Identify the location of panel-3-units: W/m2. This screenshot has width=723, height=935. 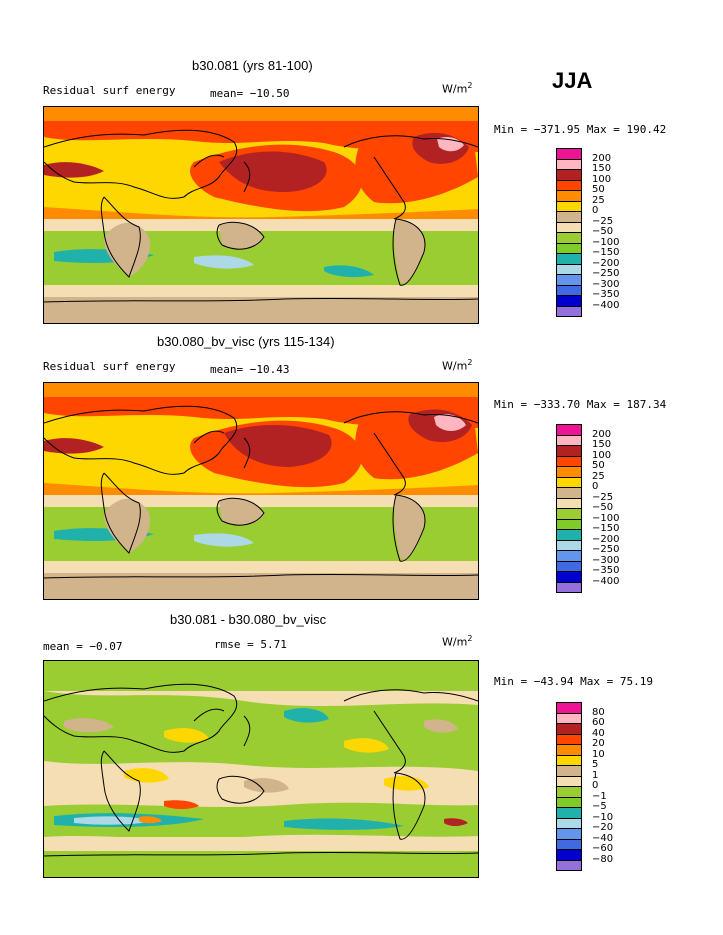
(457, 641).